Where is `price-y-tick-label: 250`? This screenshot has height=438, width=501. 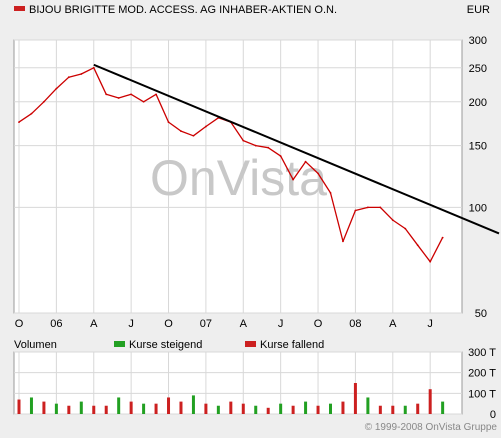 price-y-tick-label: 250 is located at coordinates (478, 69).